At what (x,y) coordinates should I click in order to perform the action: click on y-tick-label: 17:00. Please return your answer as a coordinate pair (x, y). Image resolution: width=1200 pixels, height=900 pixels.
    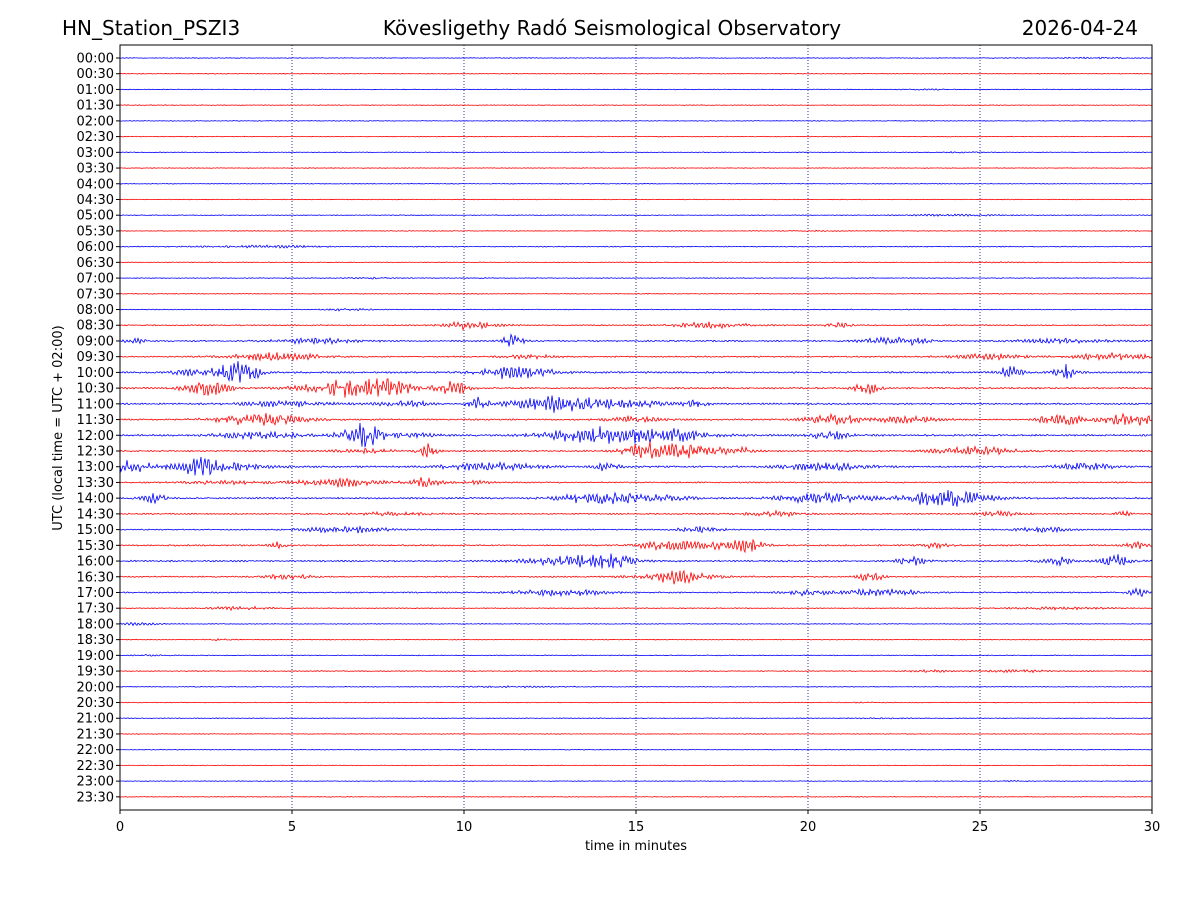
    Looking at the image, I should click on (95, 593).